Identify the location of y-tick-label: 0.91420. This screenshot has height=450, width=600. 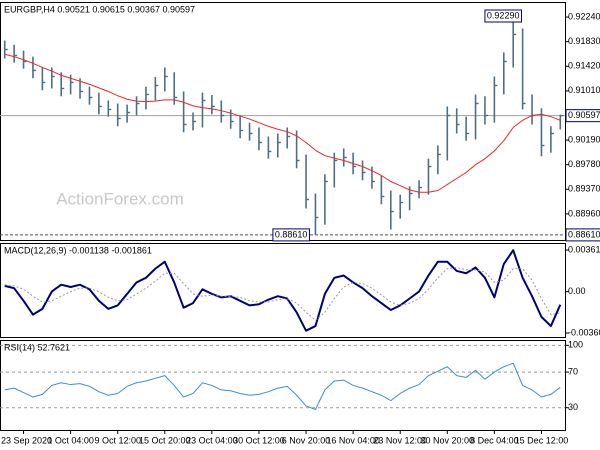
(584, 66).